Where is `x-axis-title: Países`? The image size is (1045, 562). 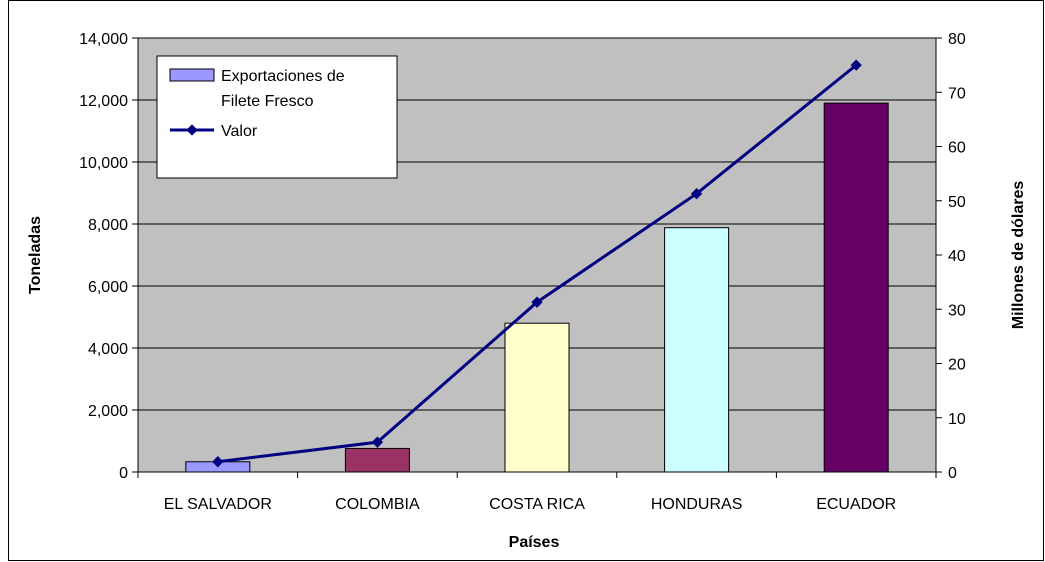 x-axis-title: Países is located at coordinates (534, 542).